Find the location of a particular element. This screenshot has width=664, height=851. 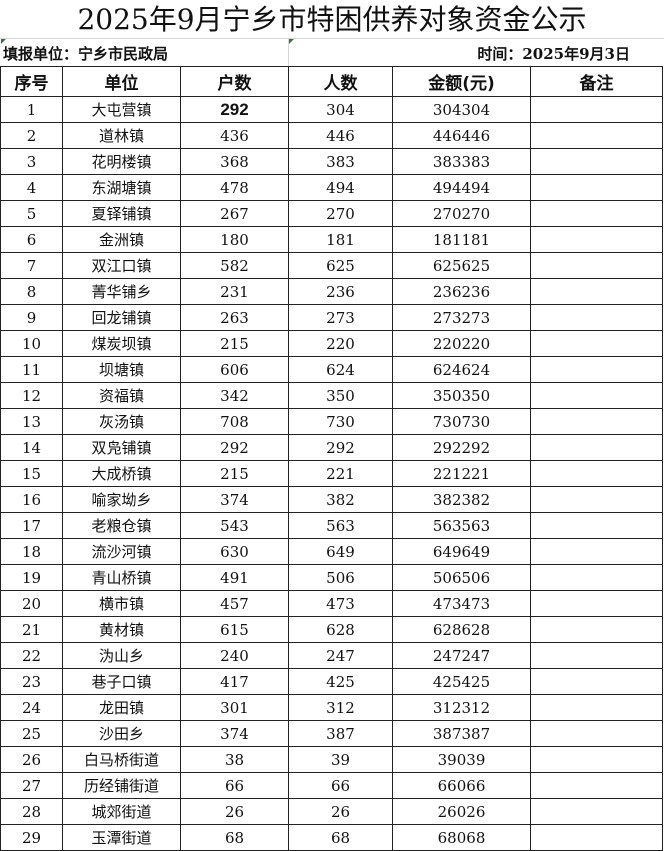

cell-index: 5 is located at coordinates (31, 213).